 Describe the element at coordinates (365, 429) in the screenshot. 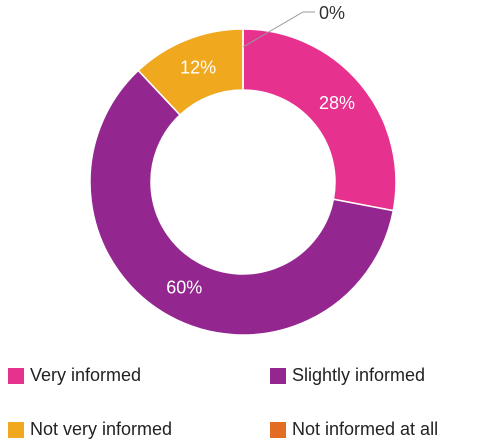

I see `legend-label: Not informed at all` at that location.